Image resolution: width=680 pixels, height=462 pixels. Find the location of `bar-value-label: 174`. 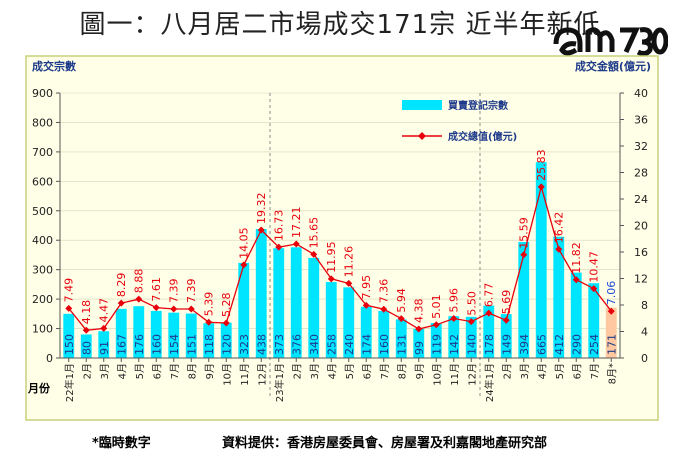

bar-value-label: 174 is located at coordinates (366, 344).